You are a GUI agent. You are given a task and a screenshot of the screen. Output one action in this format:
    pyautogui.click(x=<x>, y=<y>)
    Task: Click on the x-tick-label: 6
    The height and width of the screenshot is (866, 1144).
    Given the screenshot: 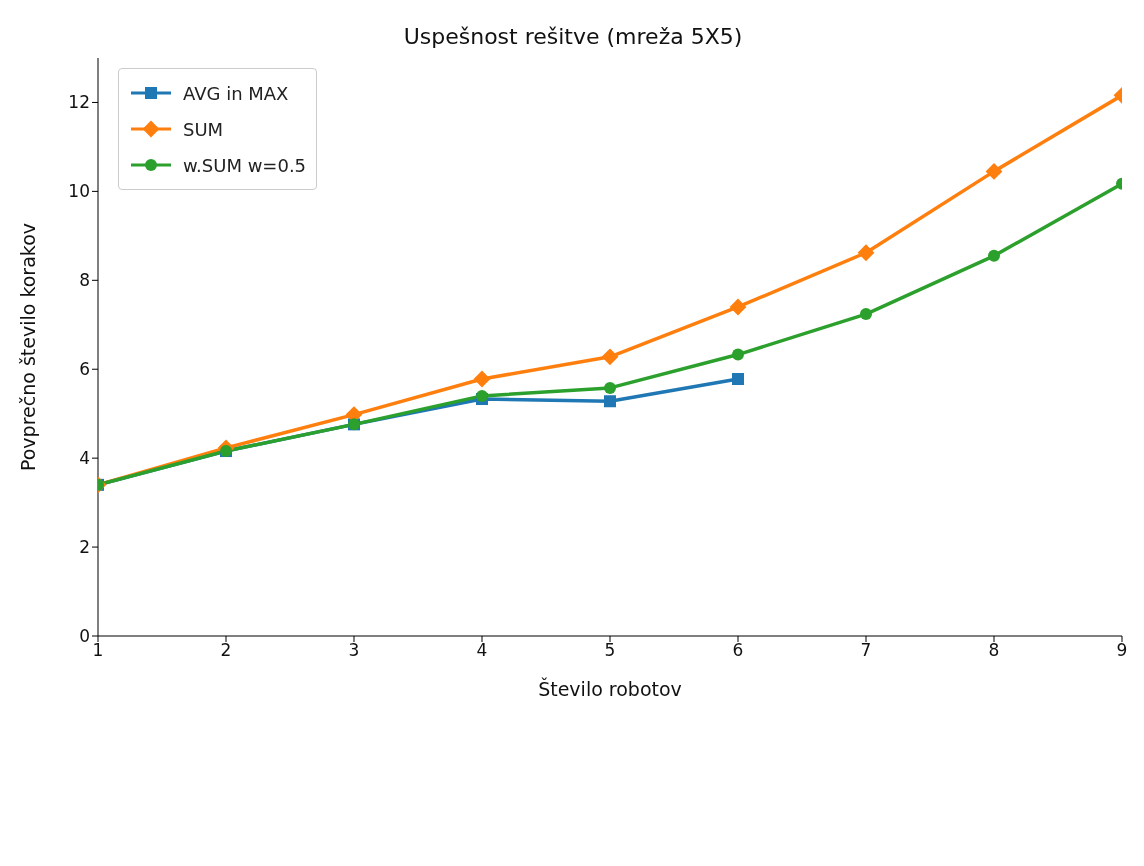 What is the action you would take?
    pyautogui.click(x=738, y=650)
    